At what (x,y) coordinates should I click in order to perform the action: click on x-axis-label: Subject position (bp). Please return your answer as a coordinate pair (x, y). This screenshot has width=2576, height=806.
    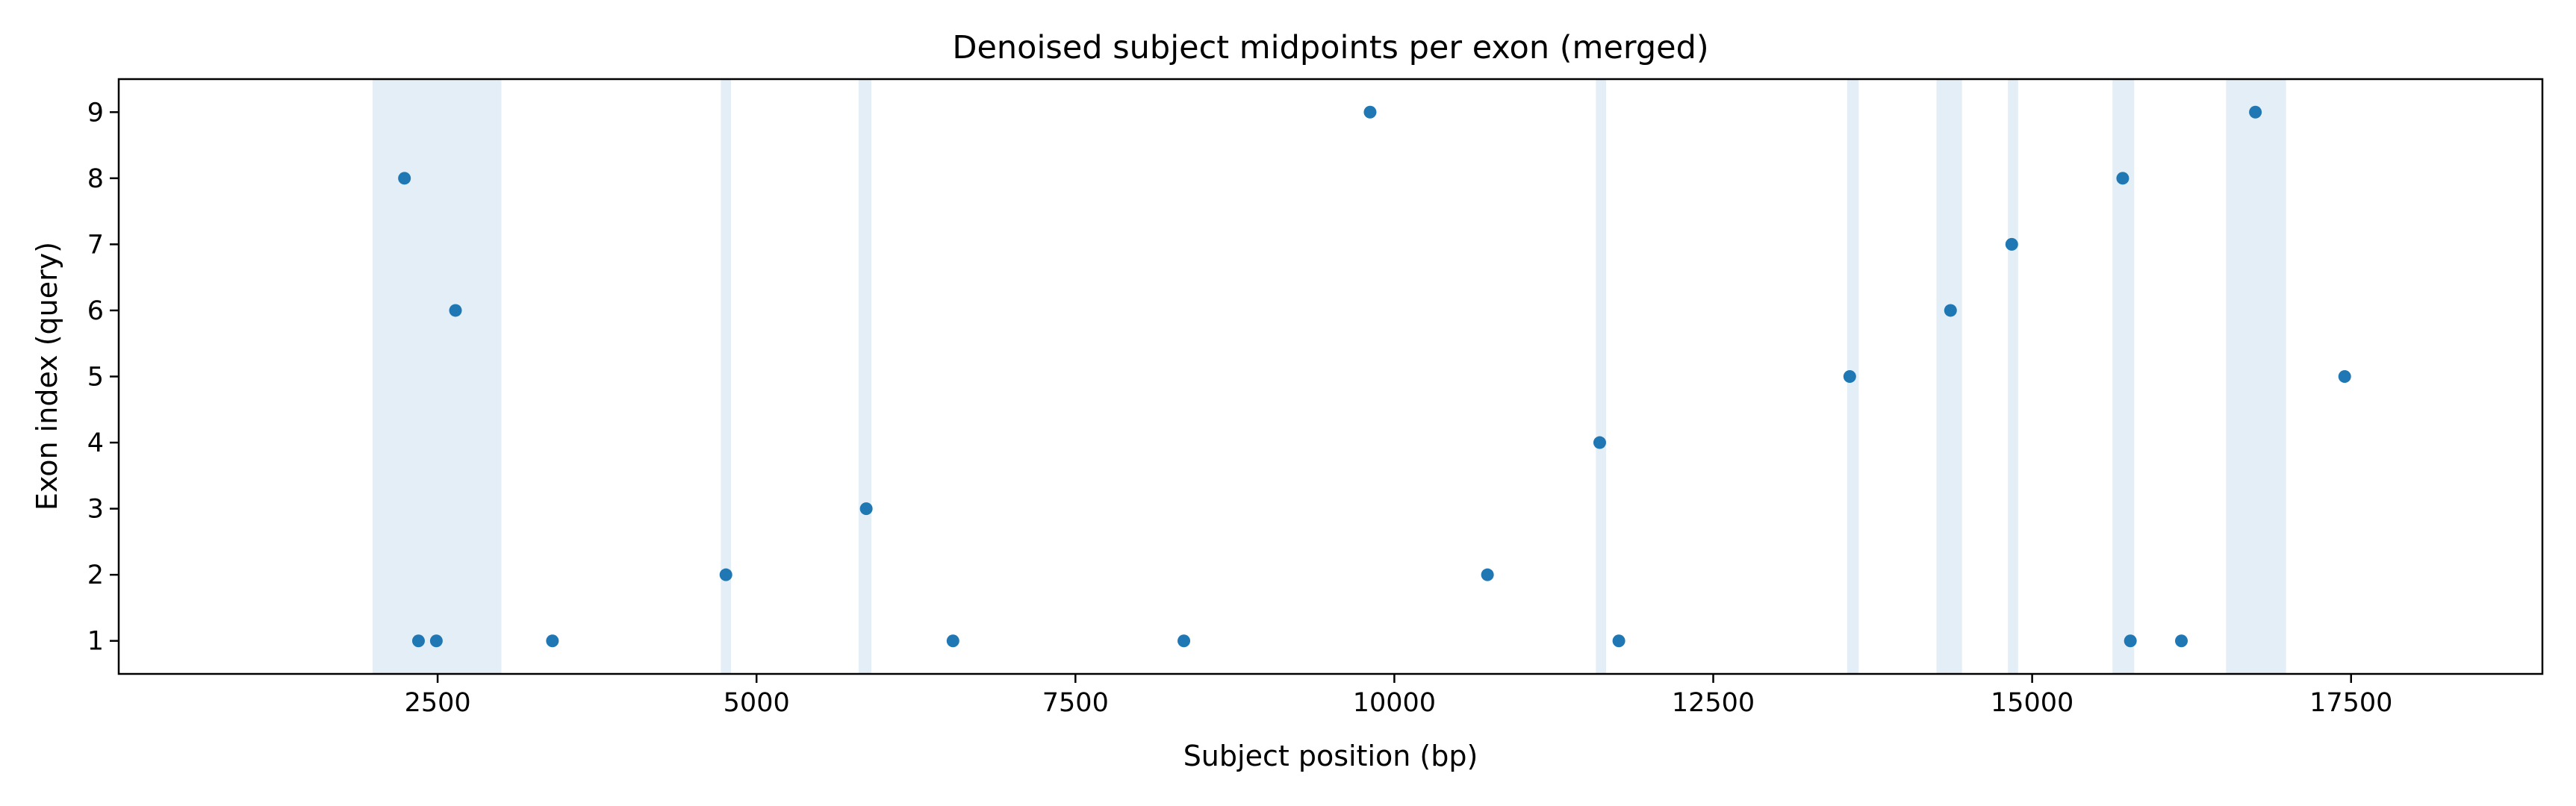
    Looking at the image, I should click on (1330, 756).